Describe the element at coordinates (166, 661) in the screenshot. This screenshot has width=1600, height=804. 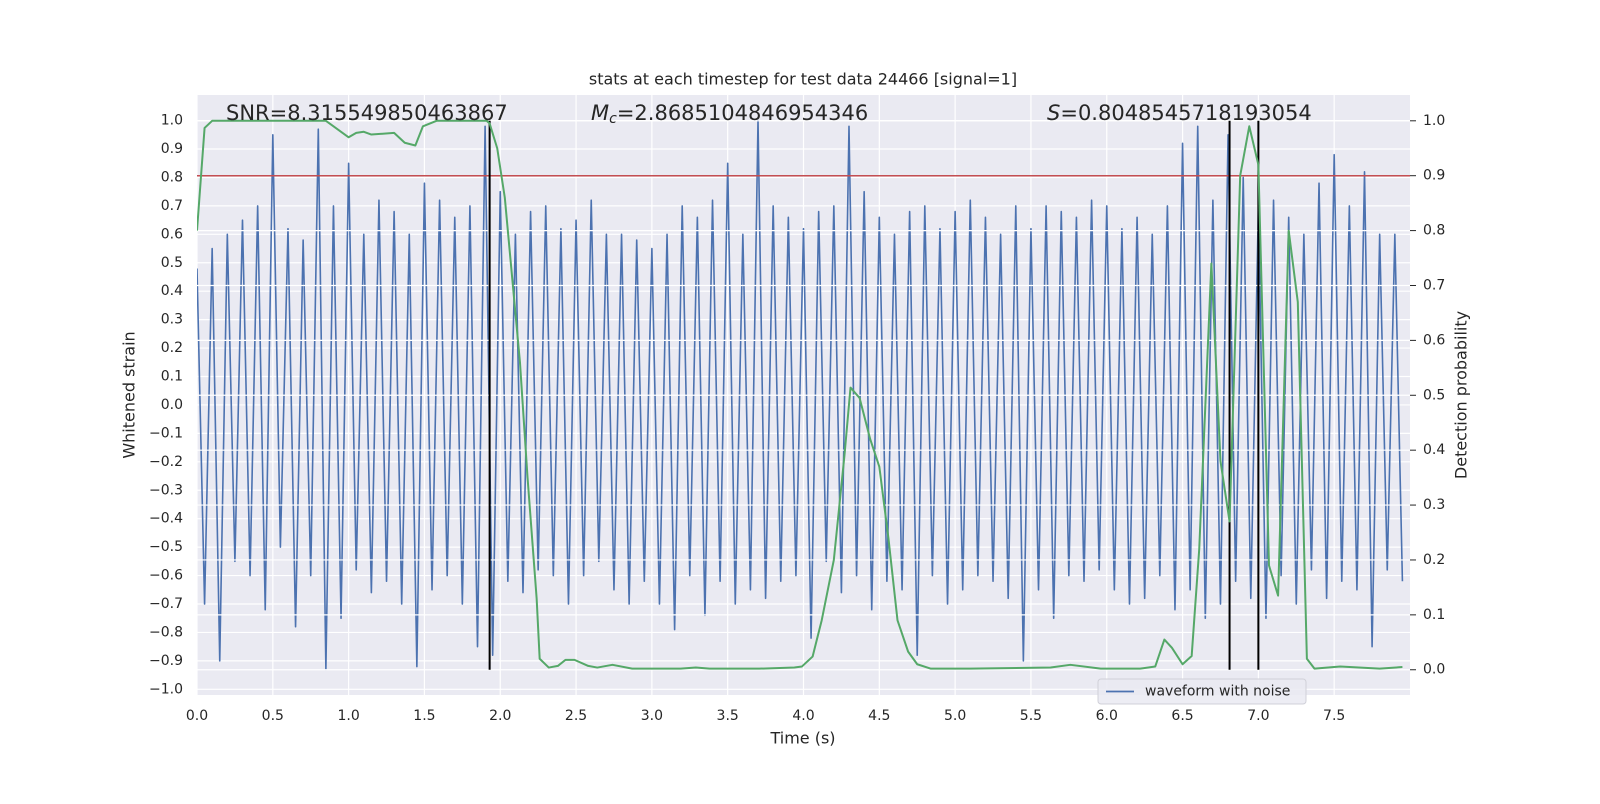
I see `y-tick-label: −0.9` at that location.